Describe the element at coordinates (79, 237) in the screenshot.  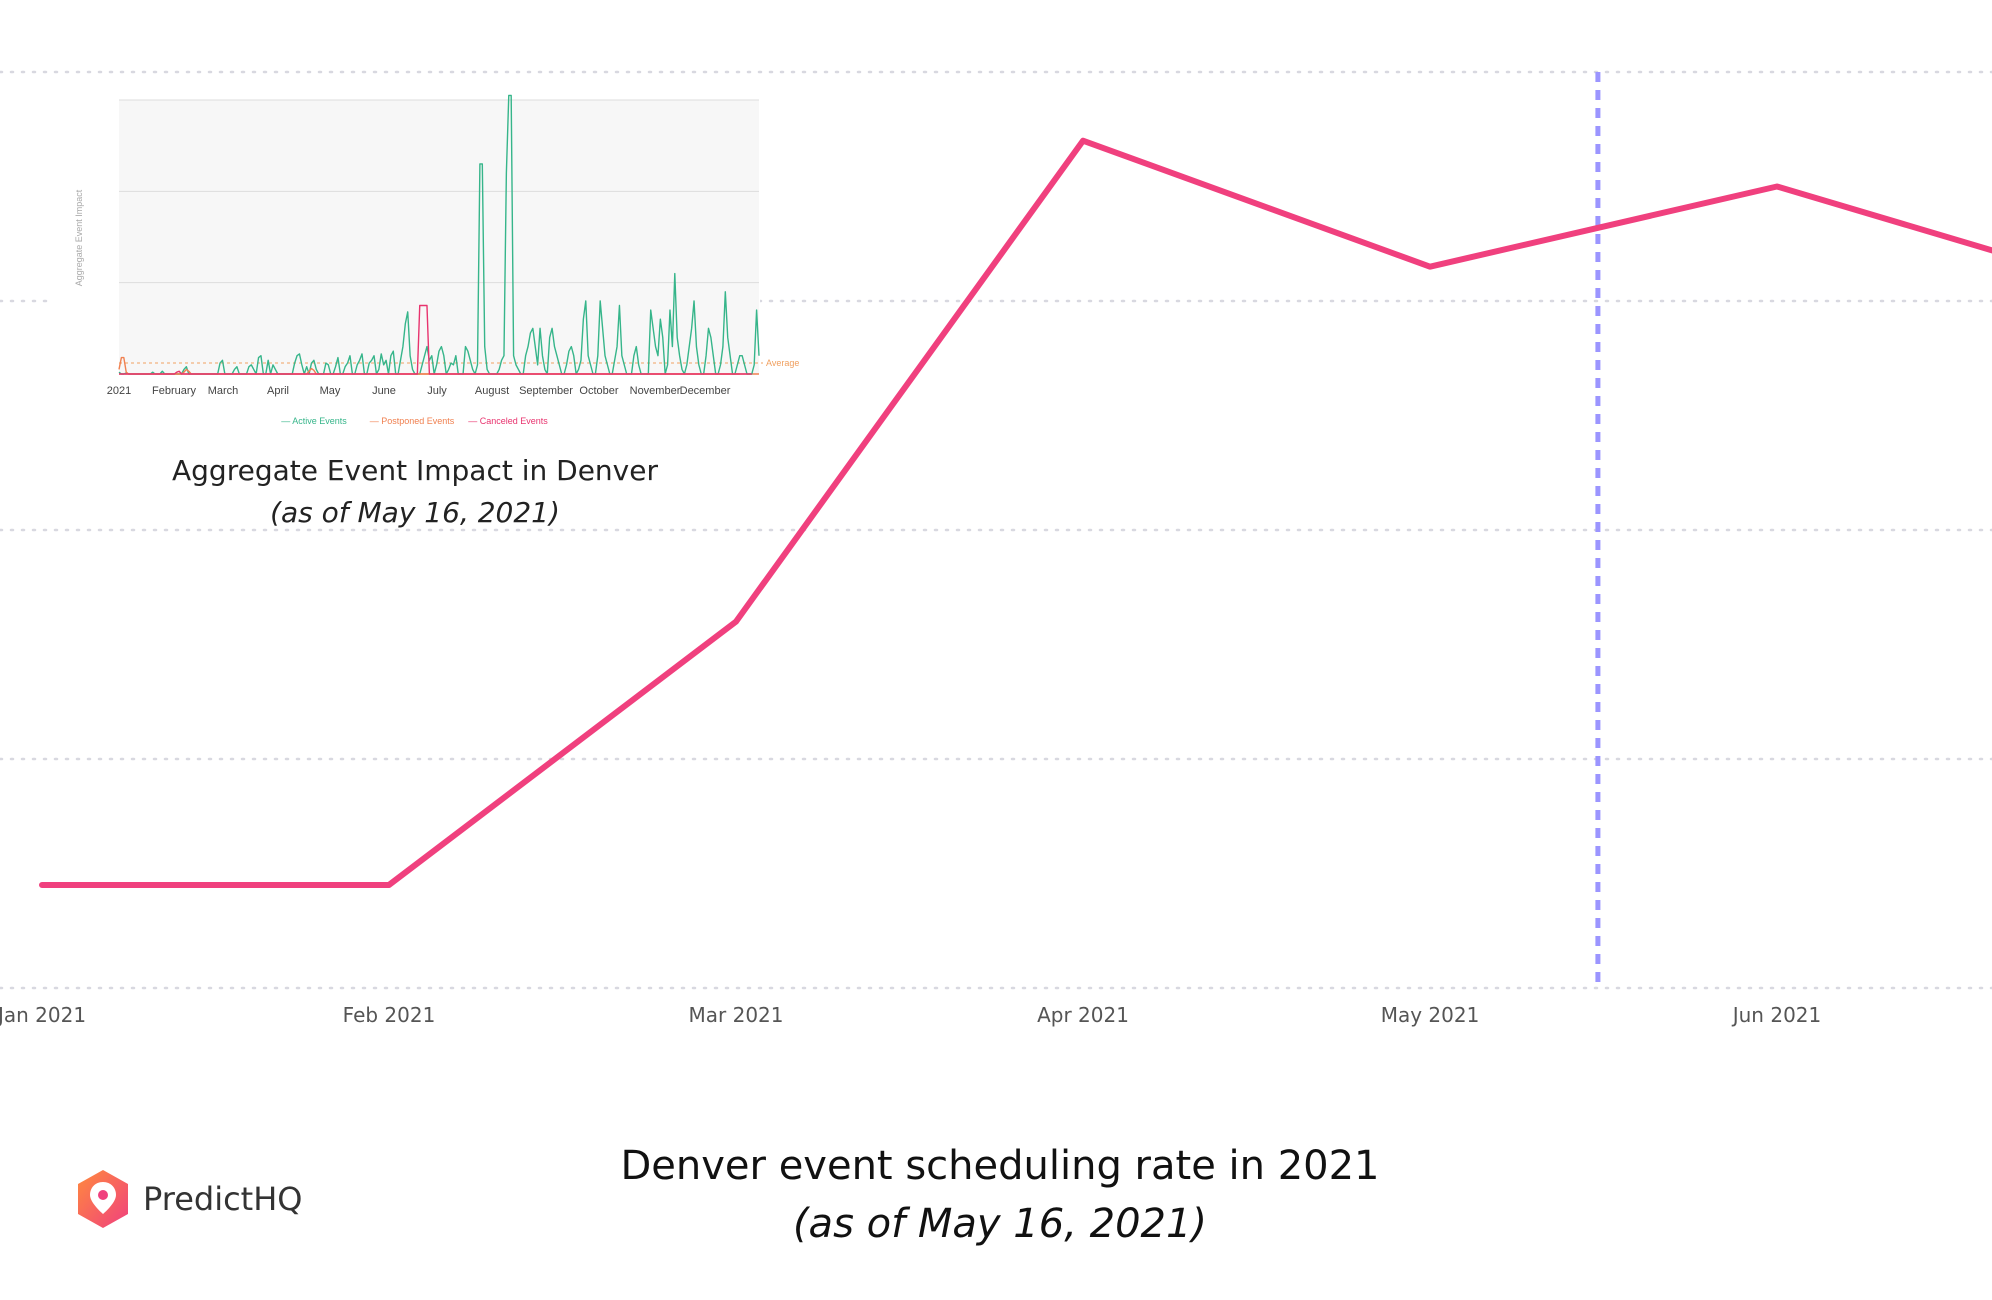
I see `inset-y-axis-label: Aggregate Event Impact` at that location.